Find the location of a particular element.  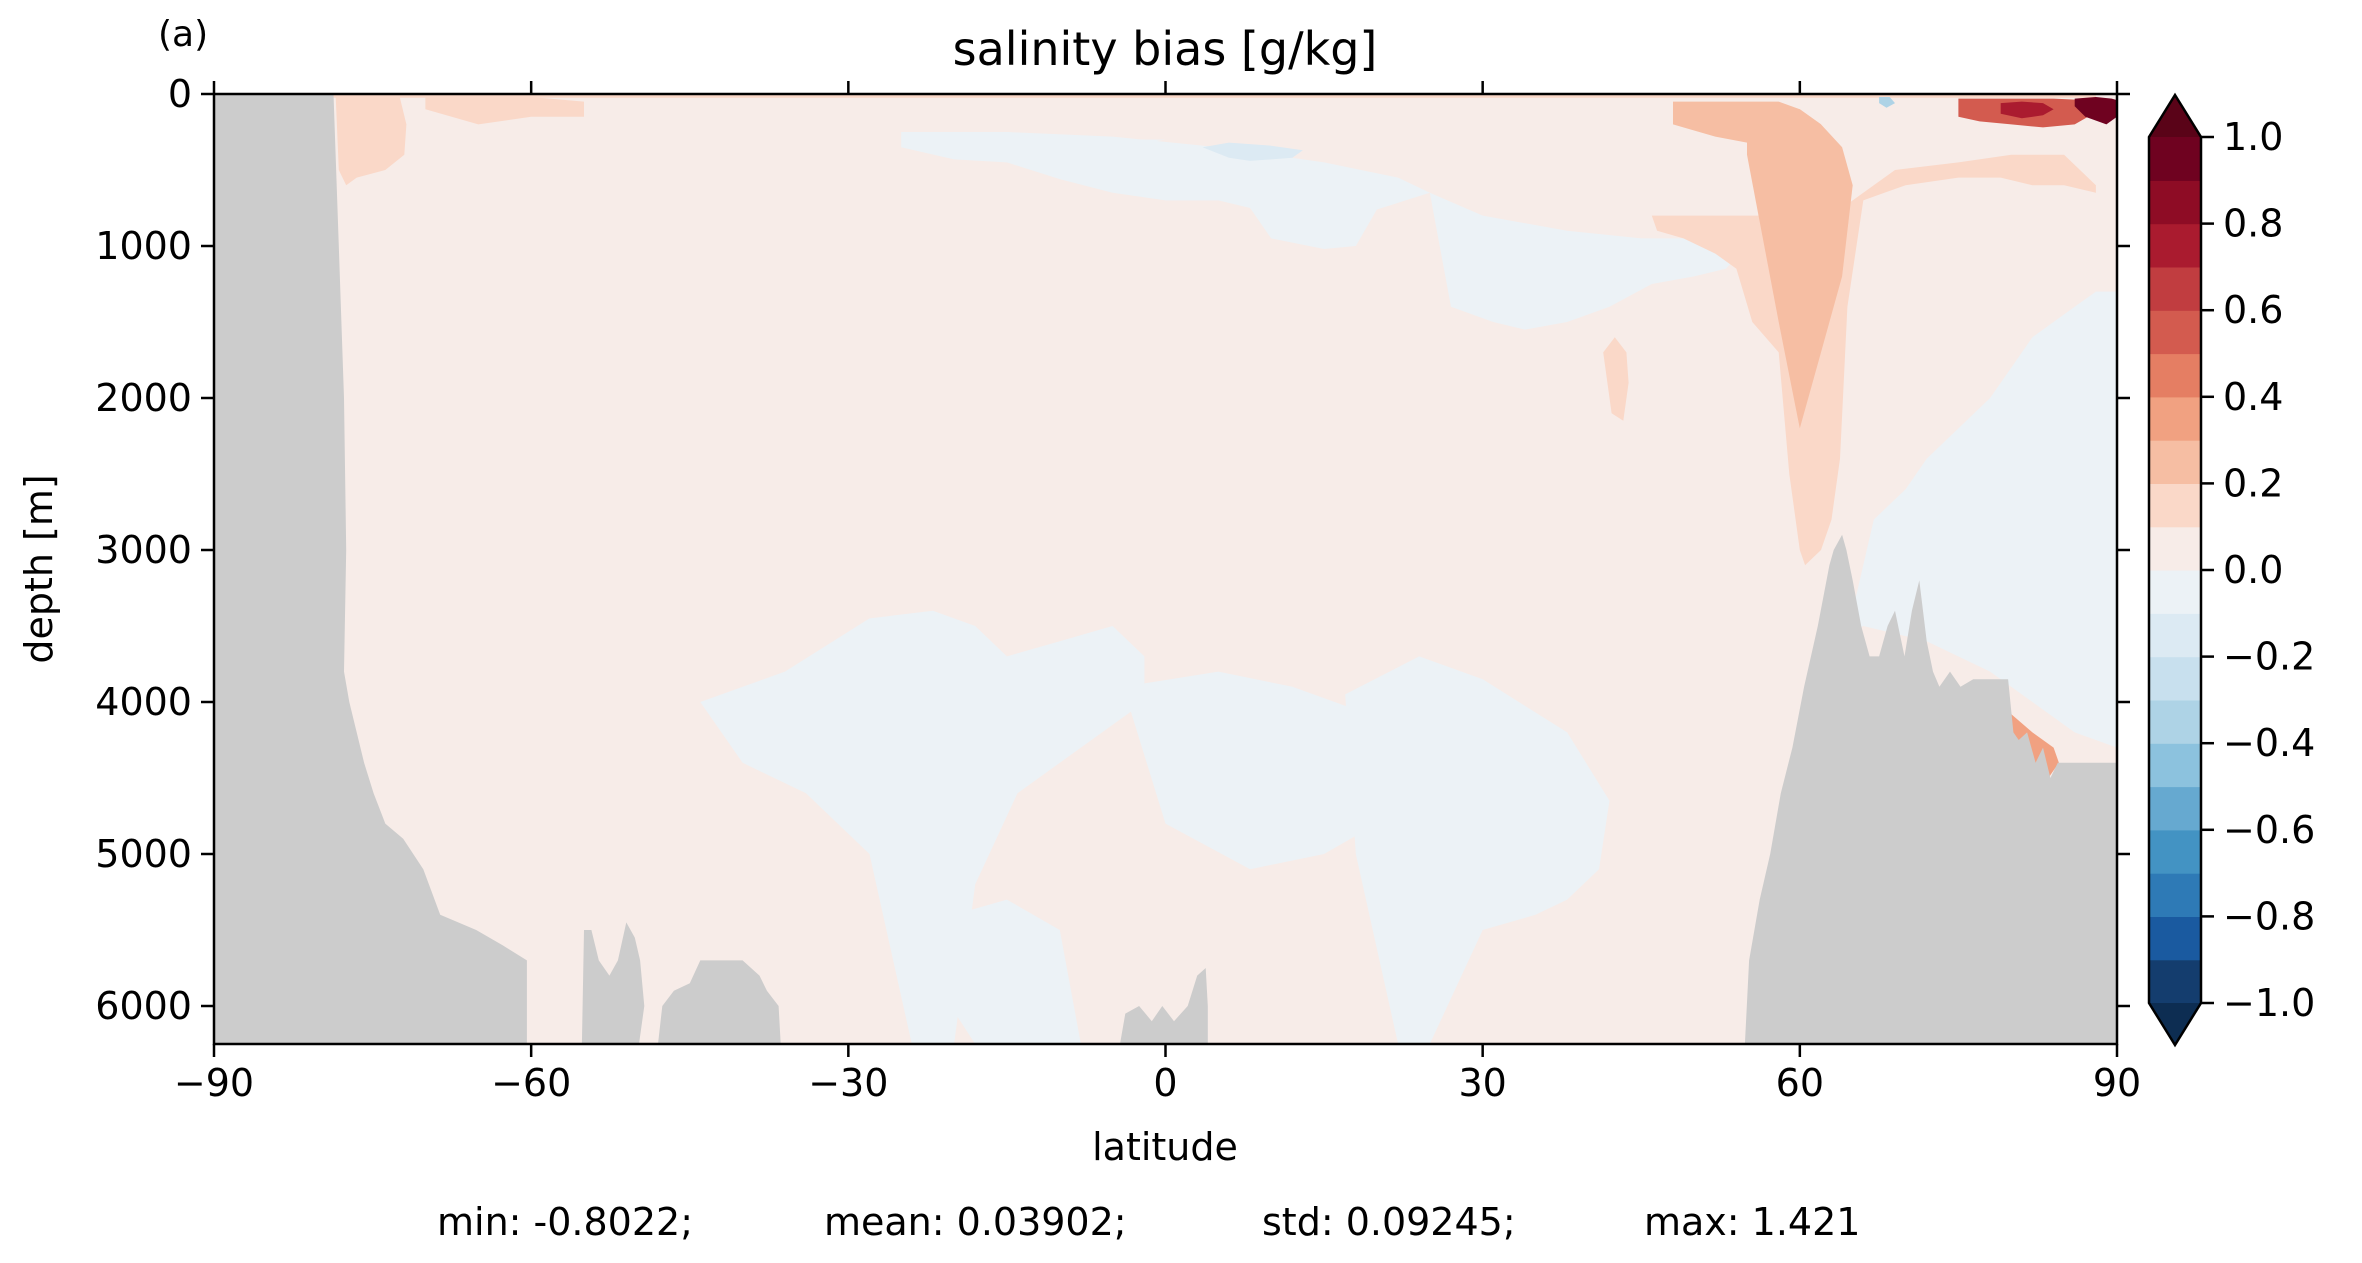

stat-std: std: 0.09245; is located at coordinates (1389, 1222).